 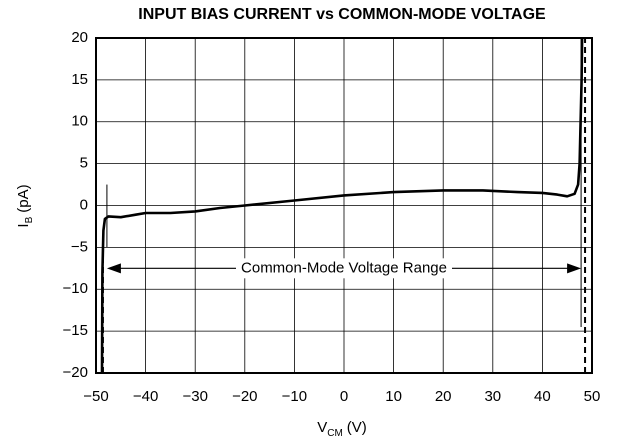 What do you see at coordinates (145, 396) in the screenshot?
I see `x-tick-label: −40` at bounding box center [145, 396].